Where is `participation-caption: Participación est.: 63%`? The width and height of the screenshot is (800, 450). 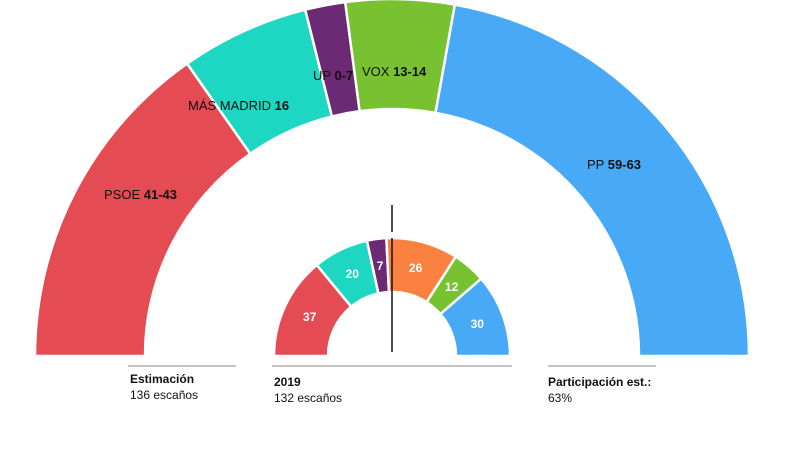 participation-caption: Participación est.: 63% is located at coordinates (599, 390).